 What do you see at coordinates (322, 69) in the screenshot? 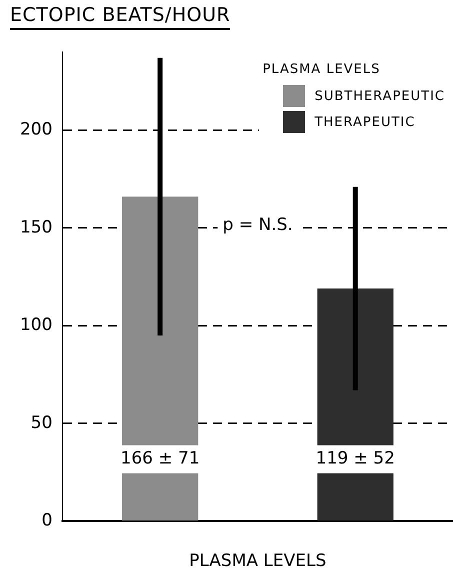
I see `legend-title: PLASMA LEVELS` at bounding box center [322, 69].